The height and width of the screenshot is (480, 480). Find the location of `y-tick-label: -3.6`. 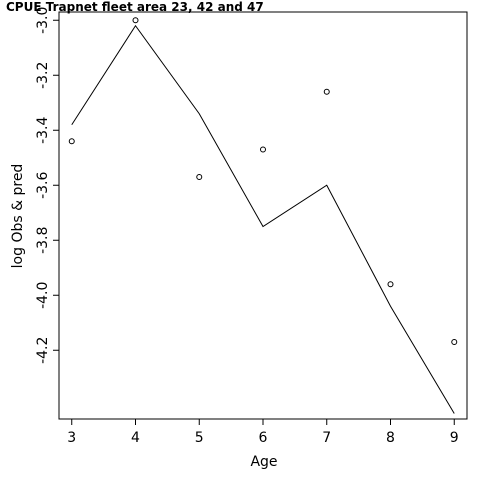

y-tick-label: -3.6 is located at coordinates (43, 185).